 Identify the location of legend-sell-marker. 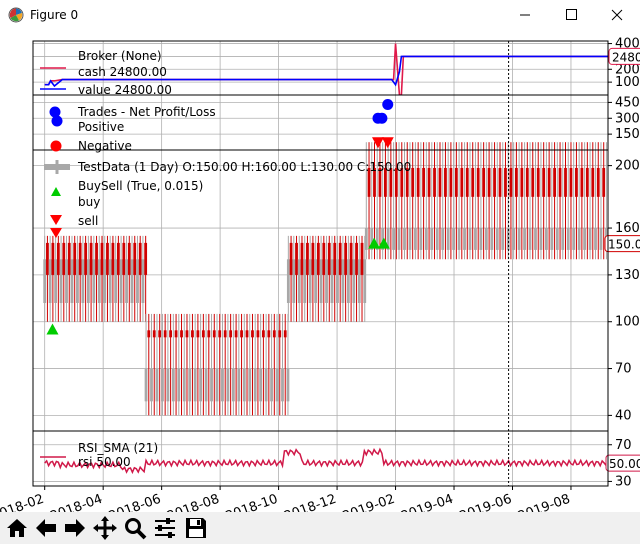
(56, 233).